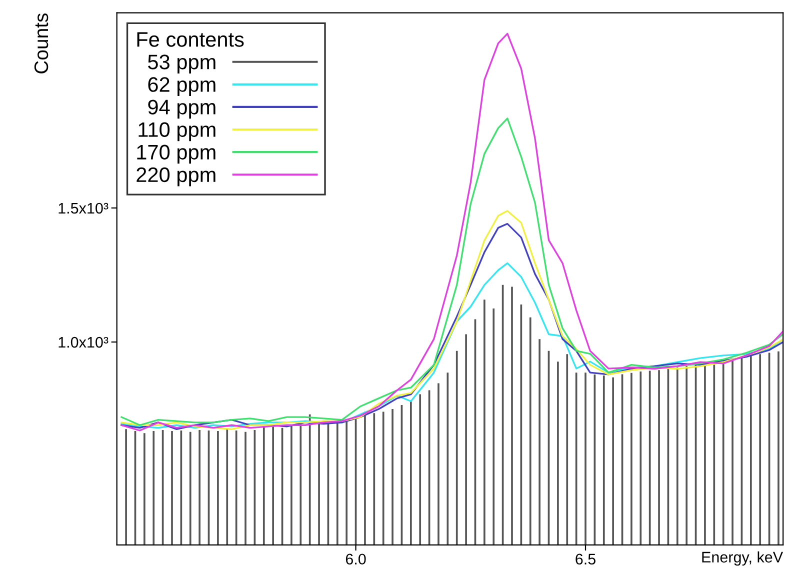  Describe the element at coordinates (586, 559) in the screenshot. I see `x-tick-label: 6.5` at that location.